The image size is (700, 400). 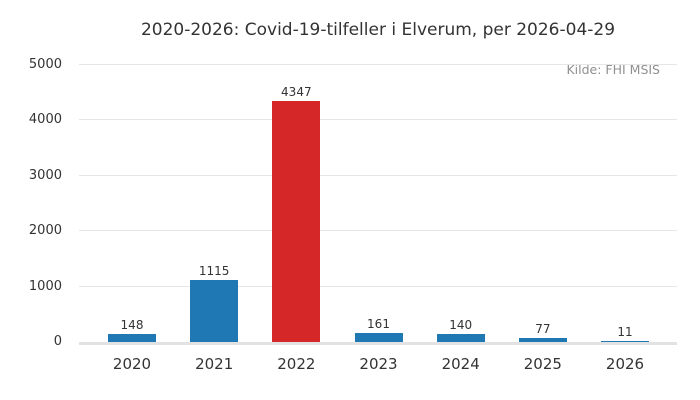 What do you see at coordinates (296, 221) in the screenshot?
I see `bar-2022` at bounding box center [296, 221].